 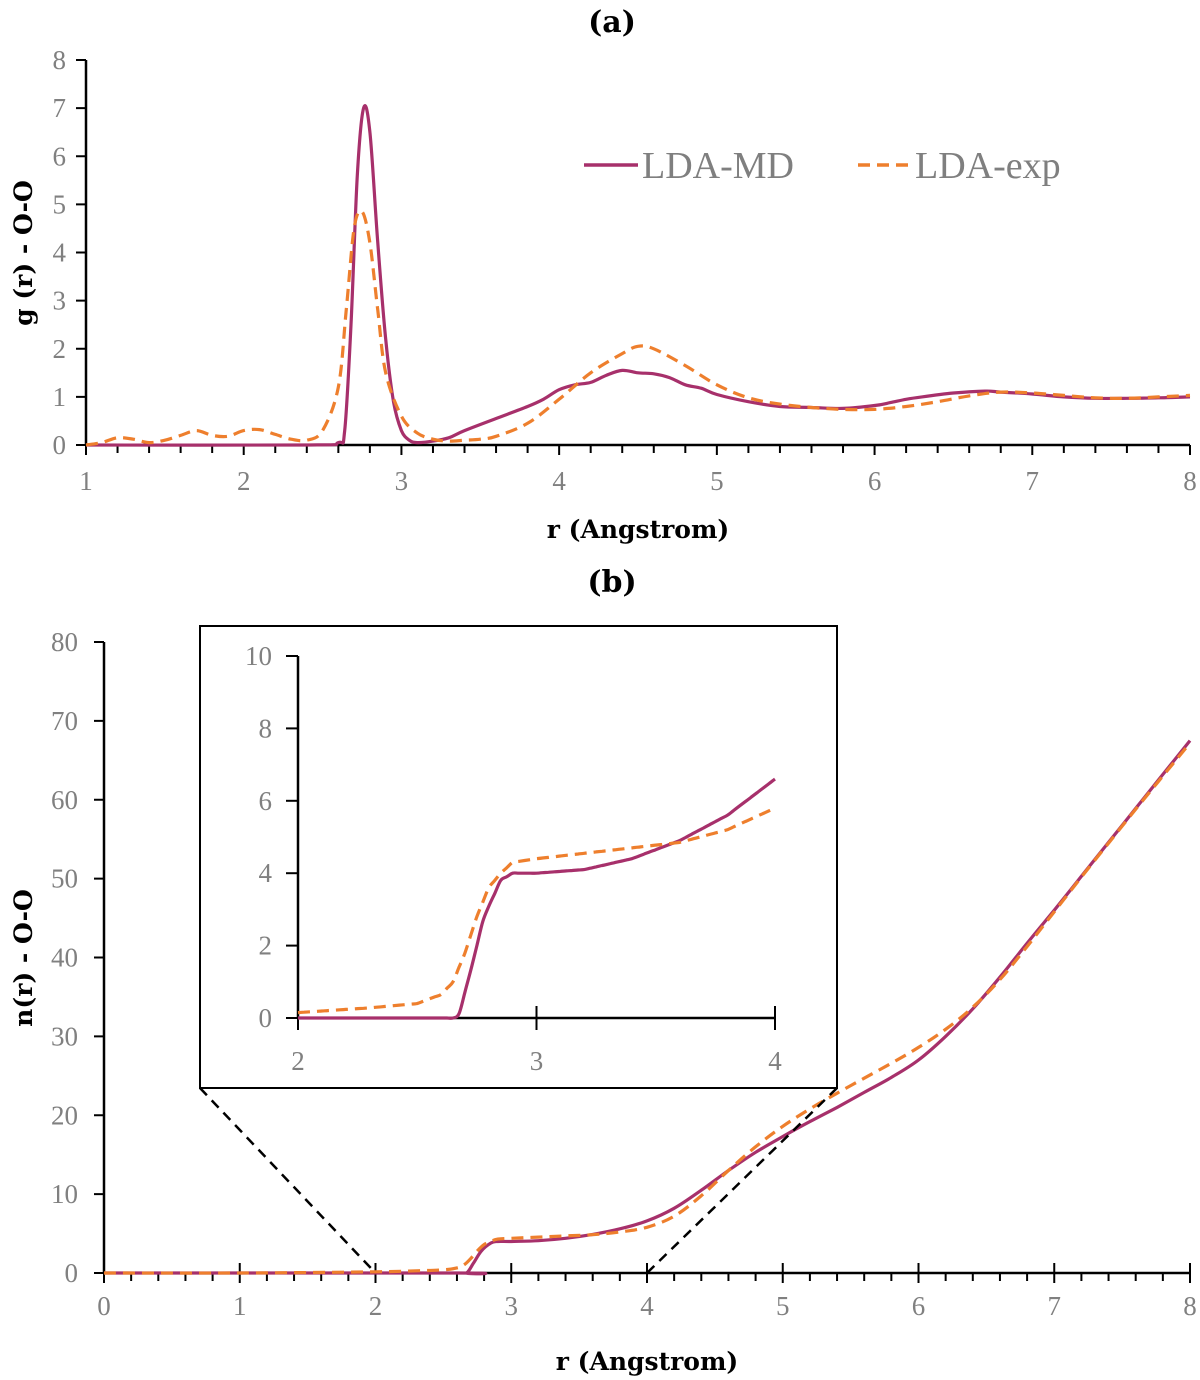 What do you see at coordinates (60, 156) in the screenshot?
I see `panel-a-y-tick-label: 6` at bounding box center [60, 156].